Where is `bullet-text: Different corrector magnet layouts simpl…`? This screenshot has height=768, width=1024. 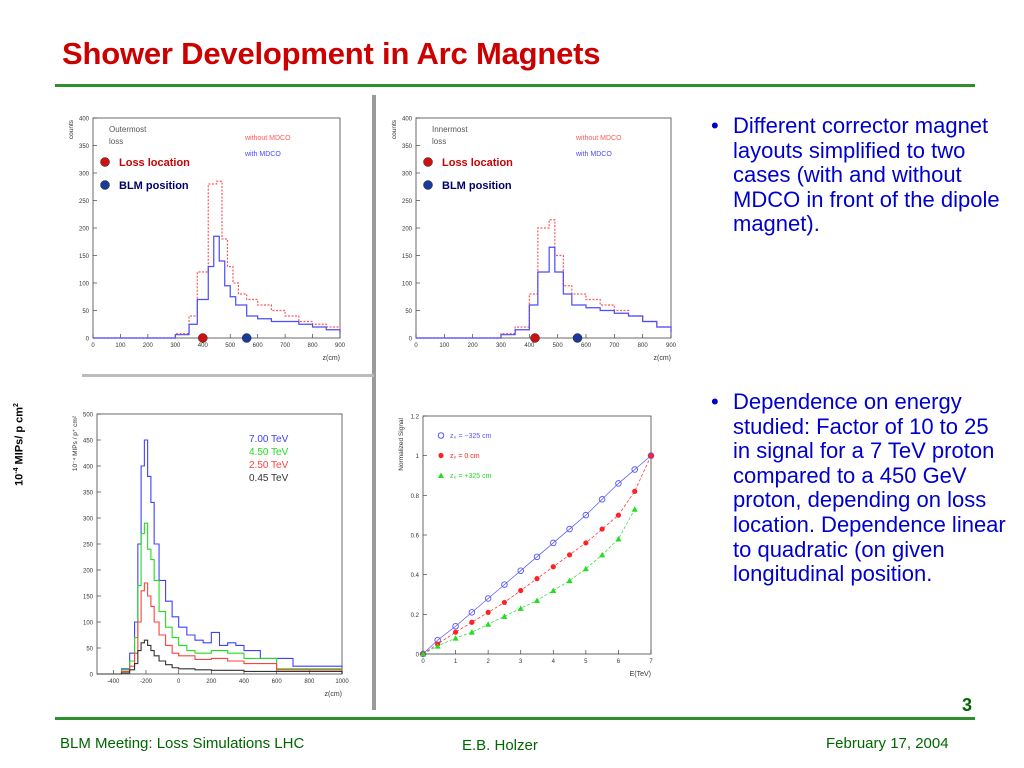
bullet-text: Different corrector magnet layouts simpl… is located at coordinates (866, 175).